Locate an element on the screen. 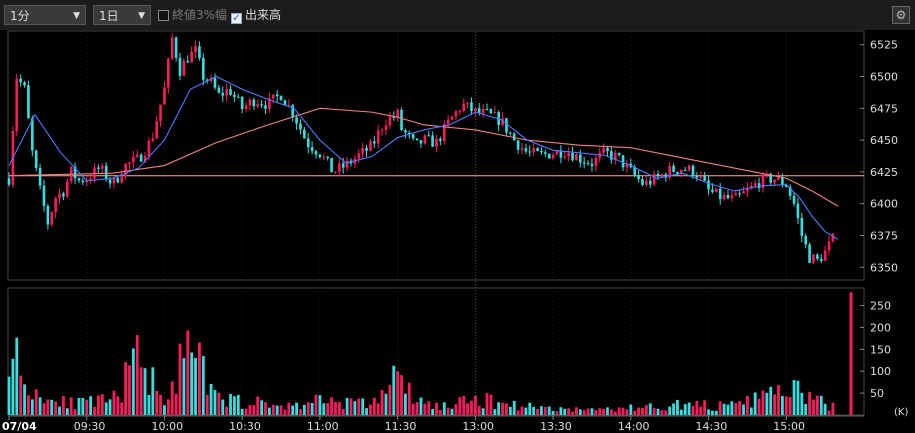 Image resolution: width=915 pixels, height=433 pixels. x-tick-label: 14:00 is located at coordinates (634, 426).